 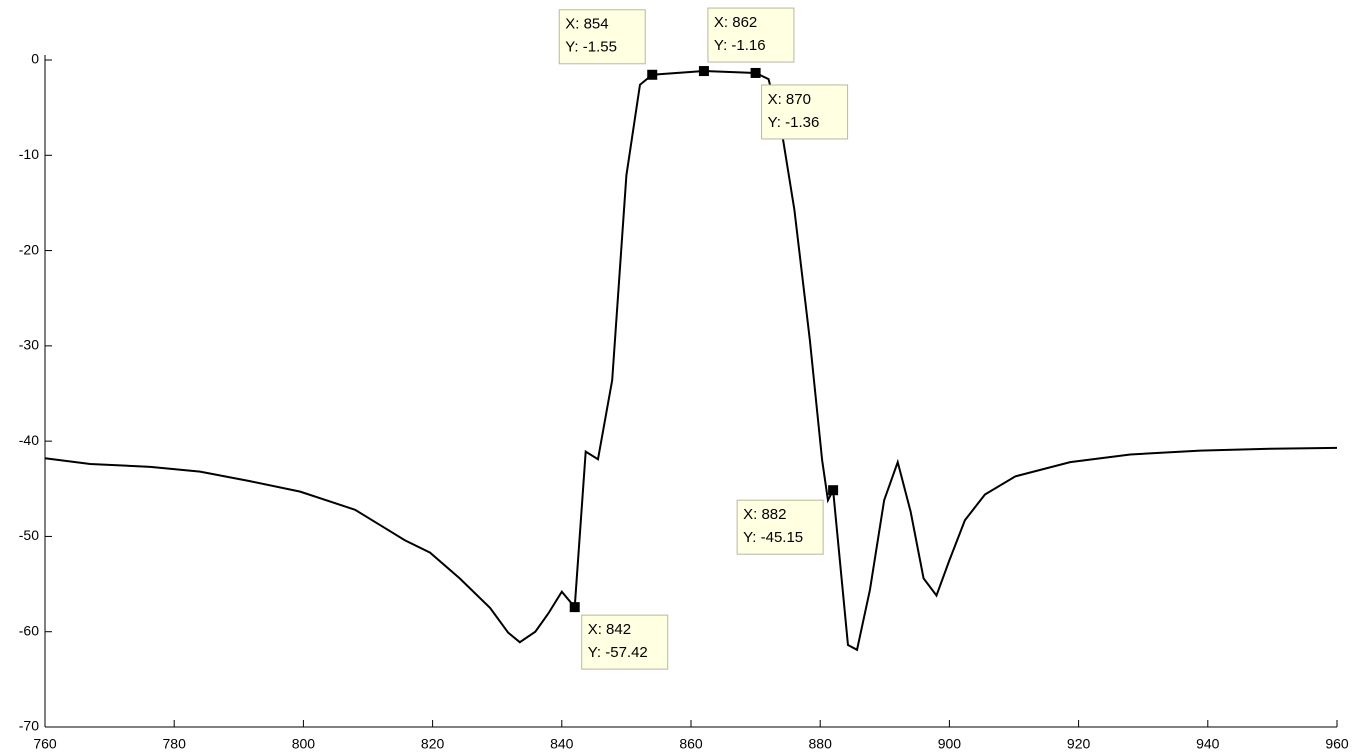 I want to click on x-tick-label: 780, so click(x=175, y=744).